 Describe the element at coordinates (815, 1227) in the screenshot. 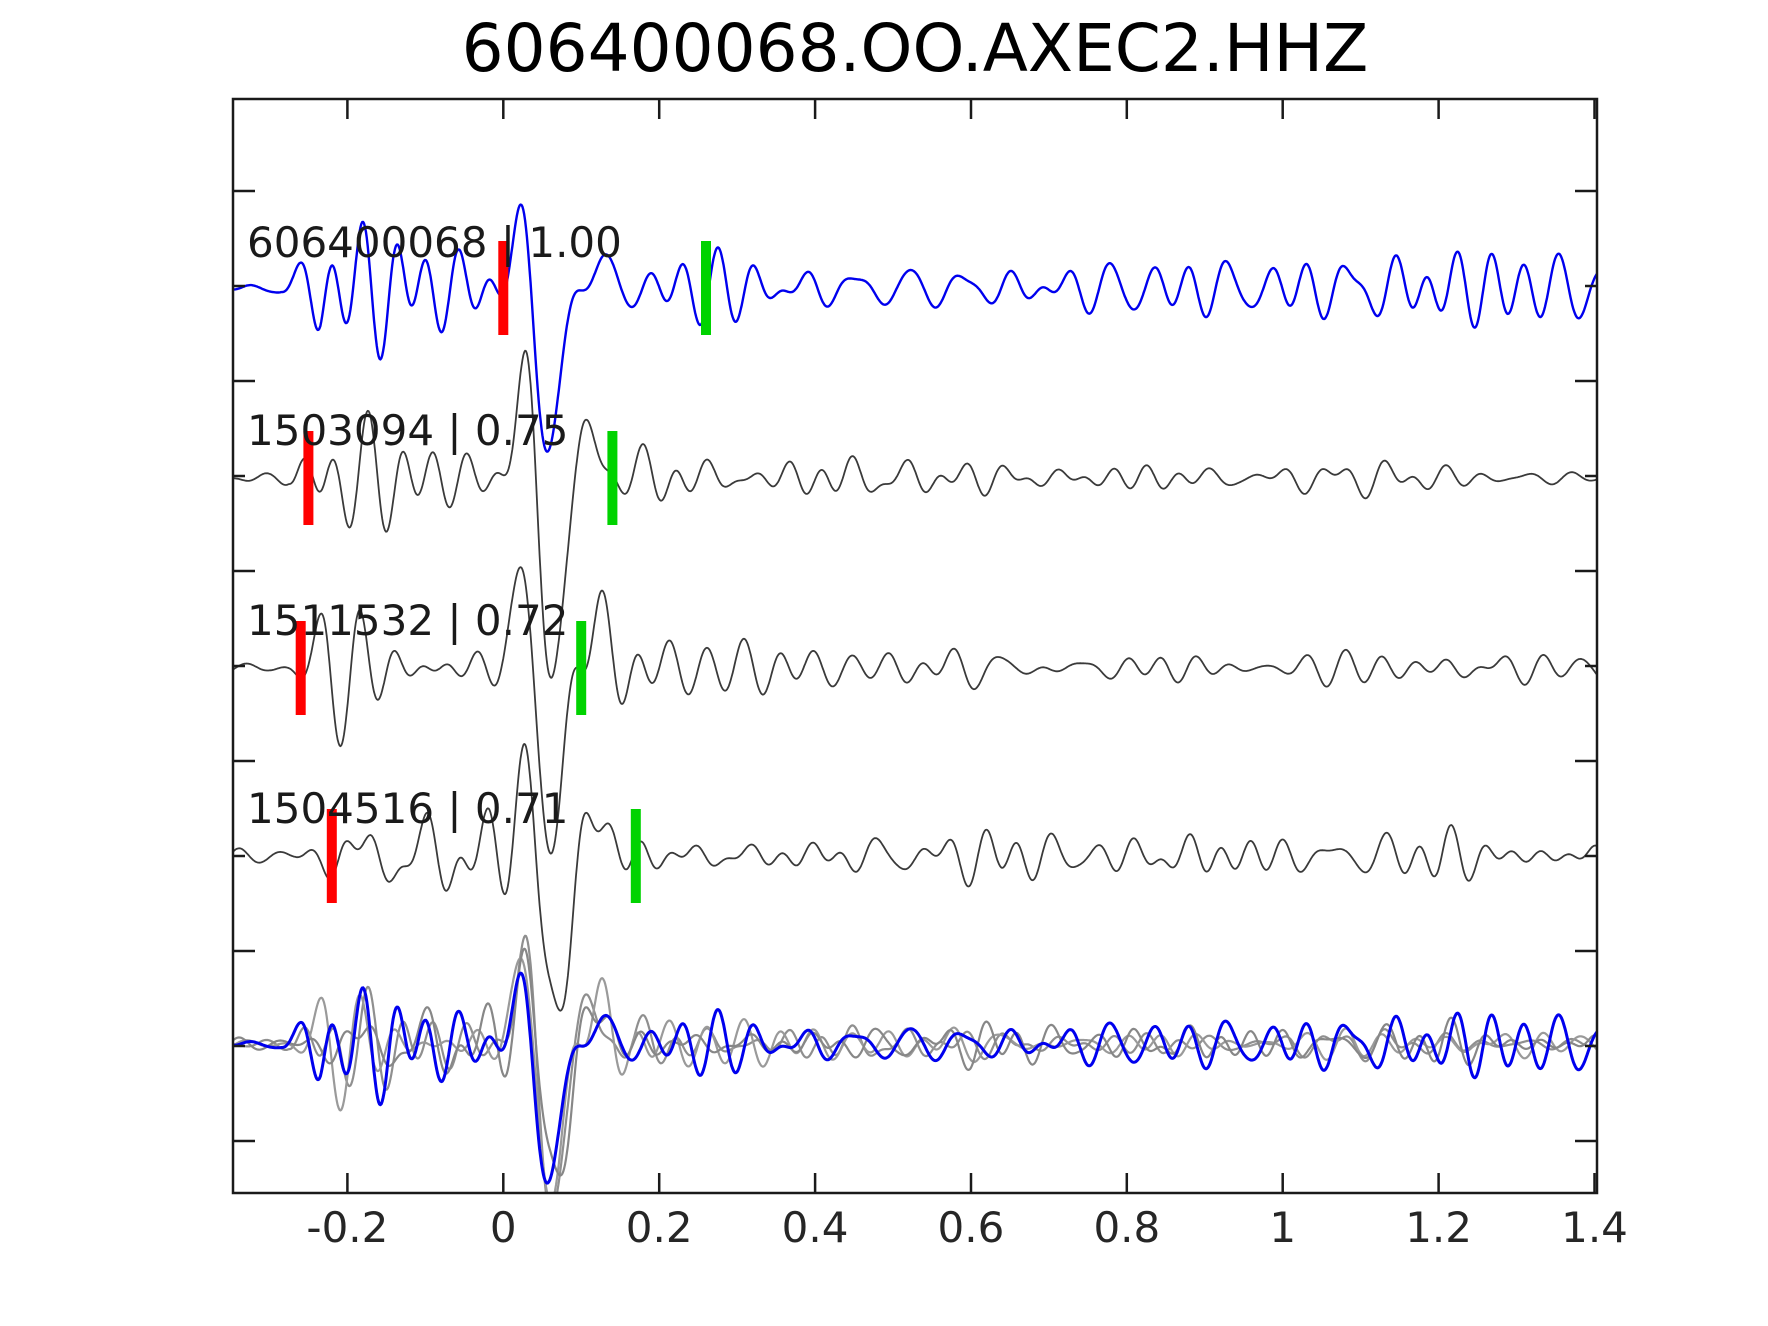

I see `x-tick-label-0.4: 0.4` at that location.